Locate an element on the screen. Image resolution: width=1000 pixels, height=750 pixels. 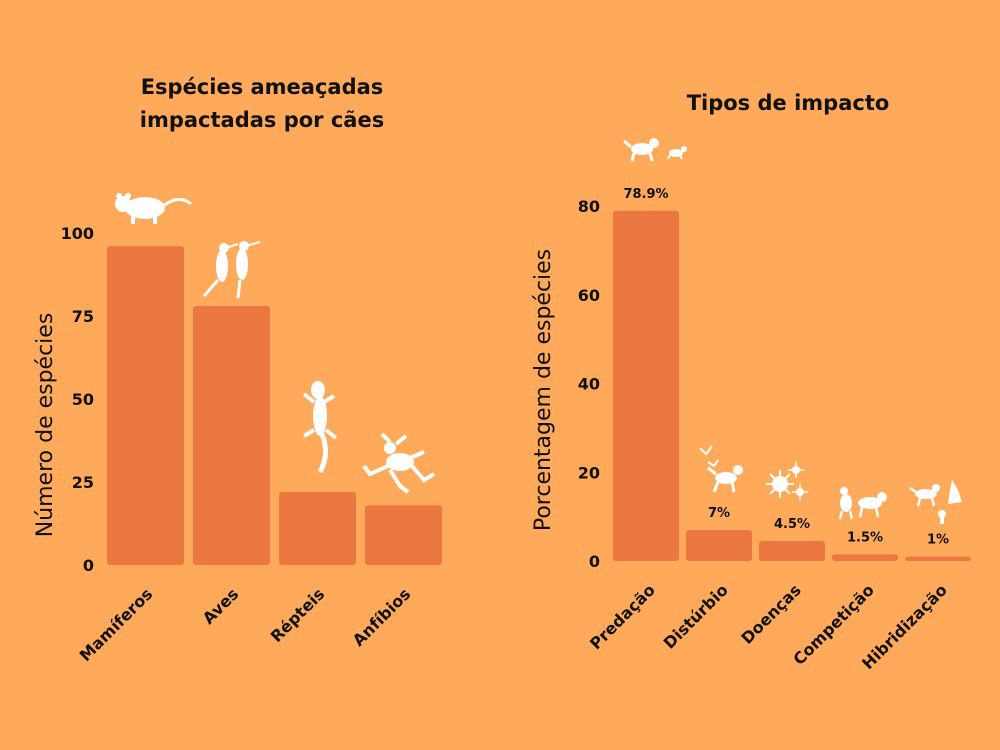
germs-icon is located at coordinates (787, 481).